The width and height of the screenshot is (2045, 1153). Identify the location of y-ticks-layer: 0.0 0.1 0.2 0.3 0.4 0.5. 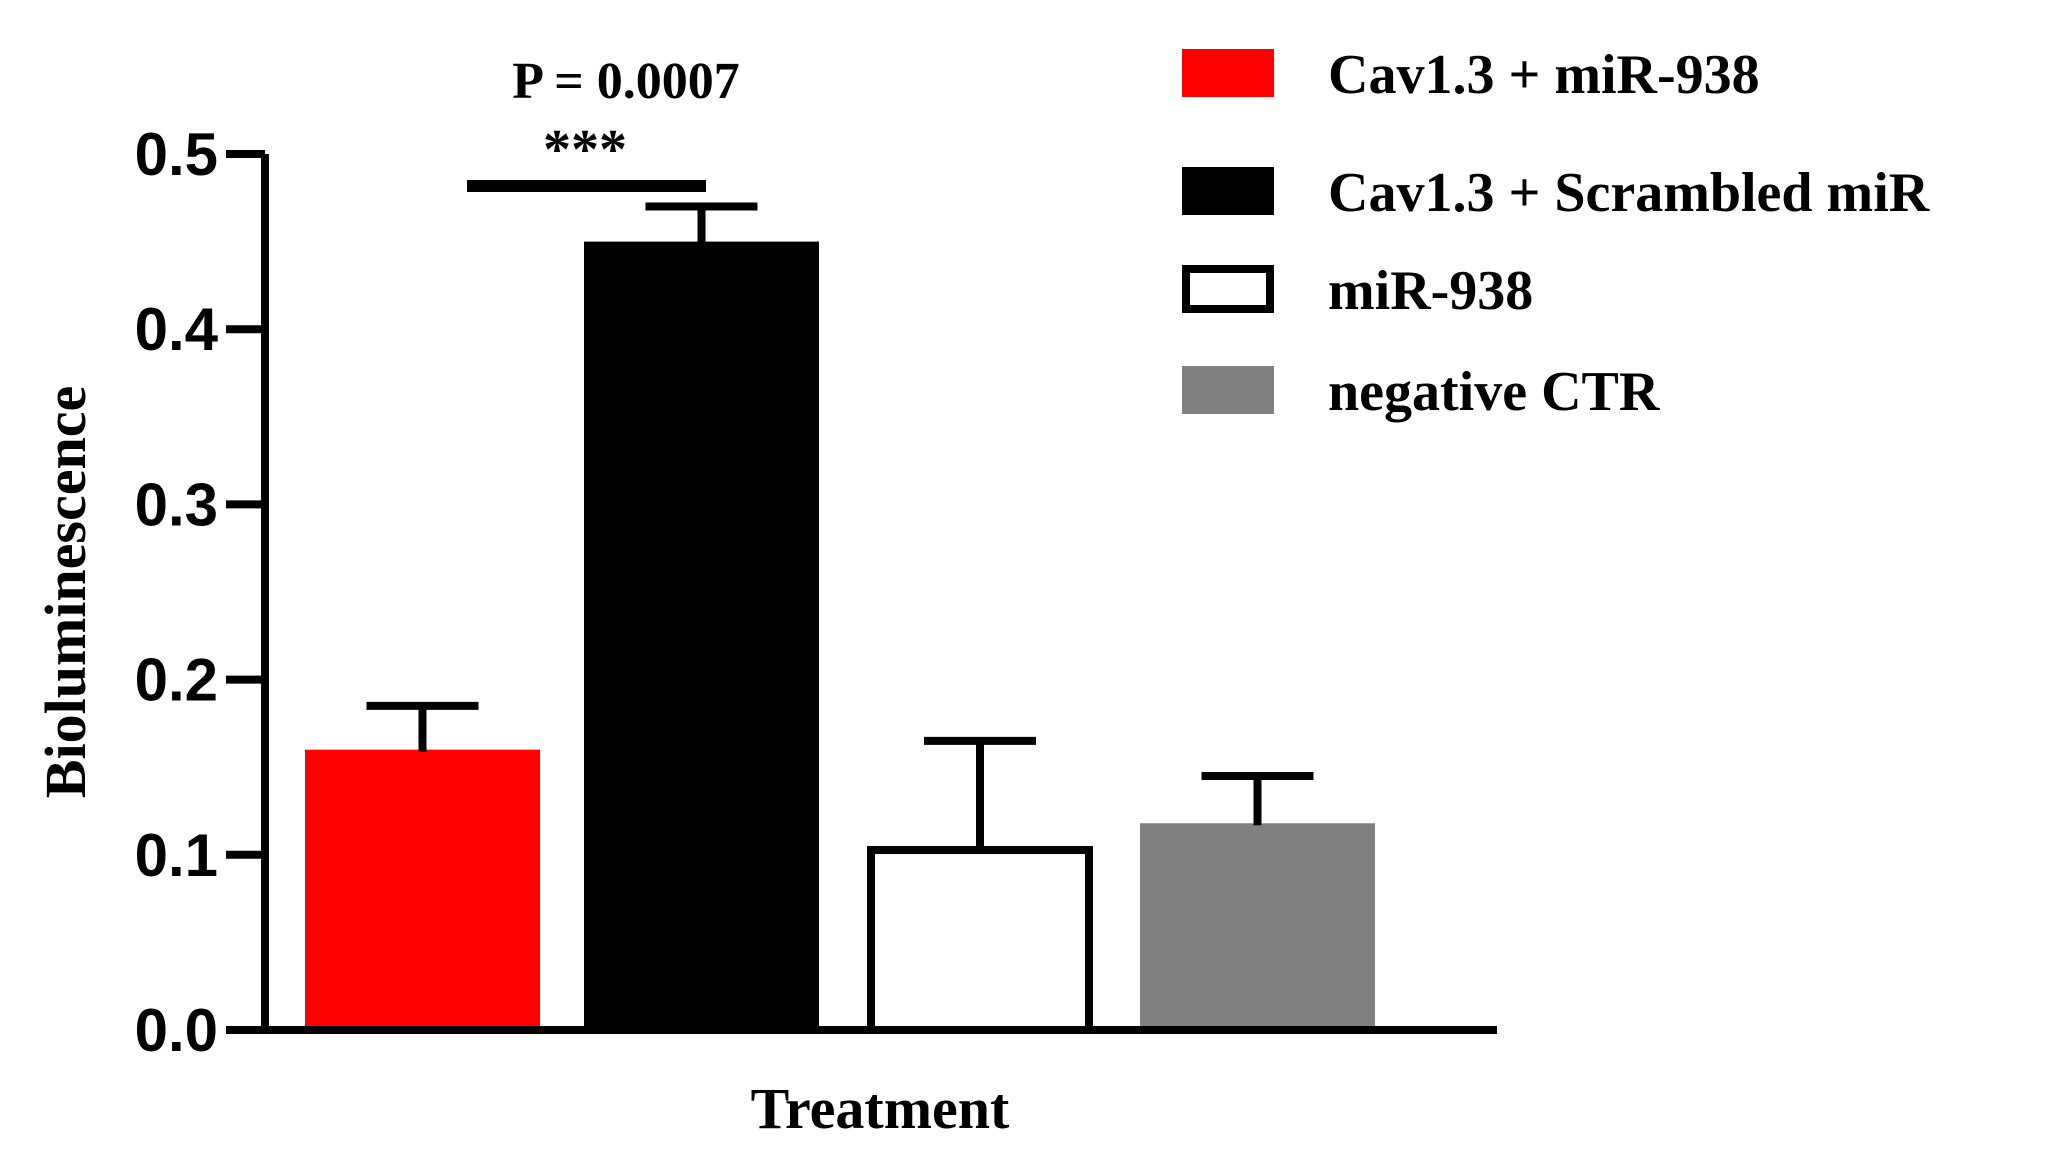
(200, 592).